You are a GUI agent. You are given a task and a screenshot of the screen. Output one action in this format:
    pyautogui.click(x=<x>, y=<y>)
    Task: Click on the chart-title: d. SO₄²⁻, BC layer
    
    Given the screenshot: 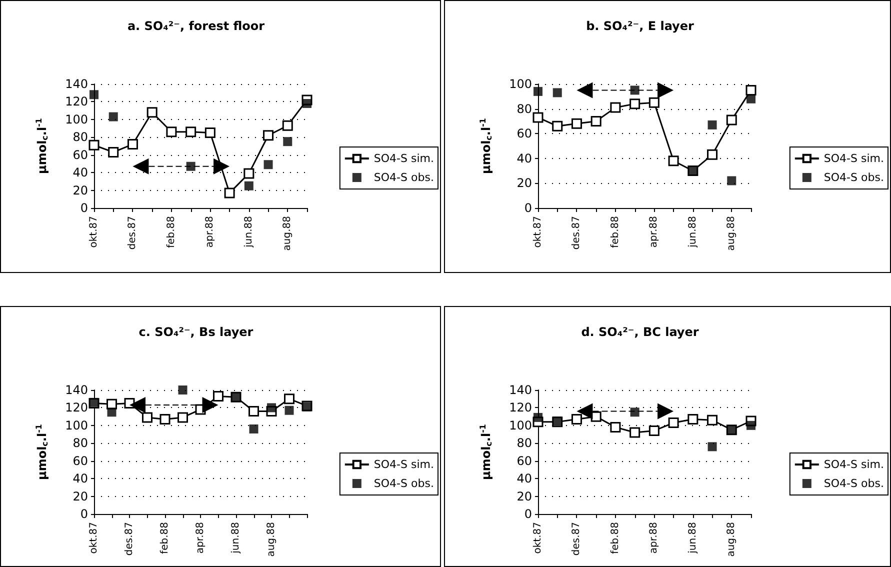 What is the action you would take?
    pyautogui.click(x=640, y=332)
    